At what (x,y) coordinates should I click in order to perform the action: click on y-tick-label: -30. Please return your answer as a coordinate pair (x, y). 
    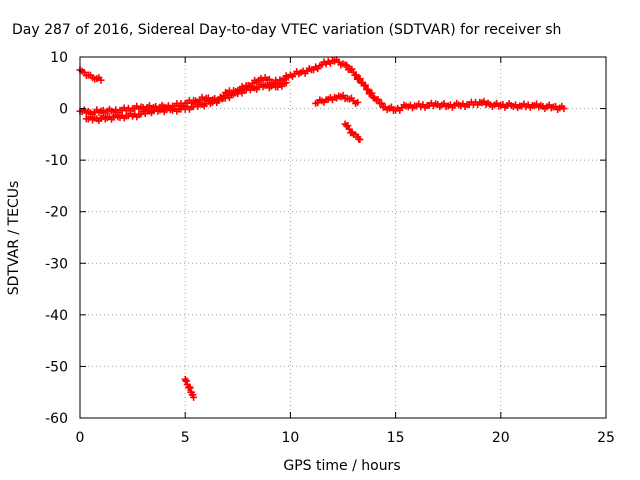
    Looking at the image, I should click on (56, 264).